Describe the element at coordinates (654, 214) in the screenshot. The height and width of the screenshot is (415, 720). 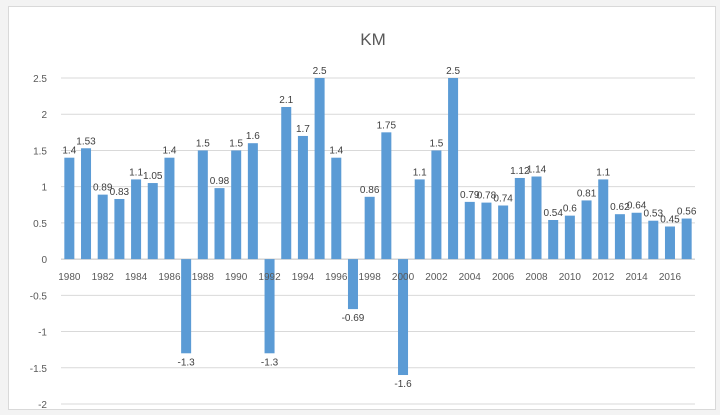
I see `data-label-2015: 0.53` at that location.